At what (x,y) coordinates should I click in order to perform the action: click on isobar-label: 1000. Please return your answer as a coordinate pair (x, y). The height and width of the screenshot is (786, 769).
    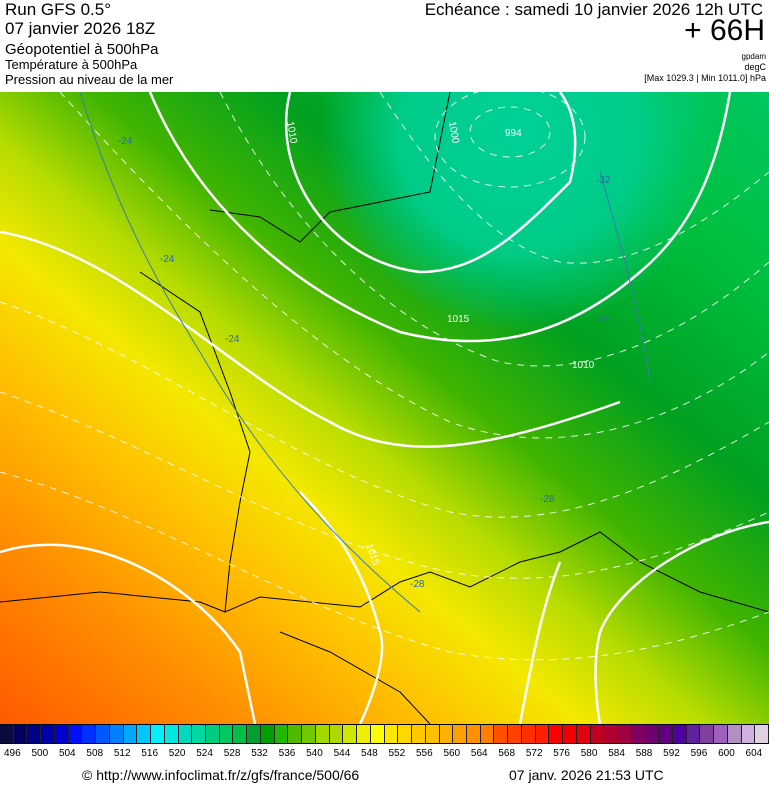
    Looking at the image, I should click on (453, 133).